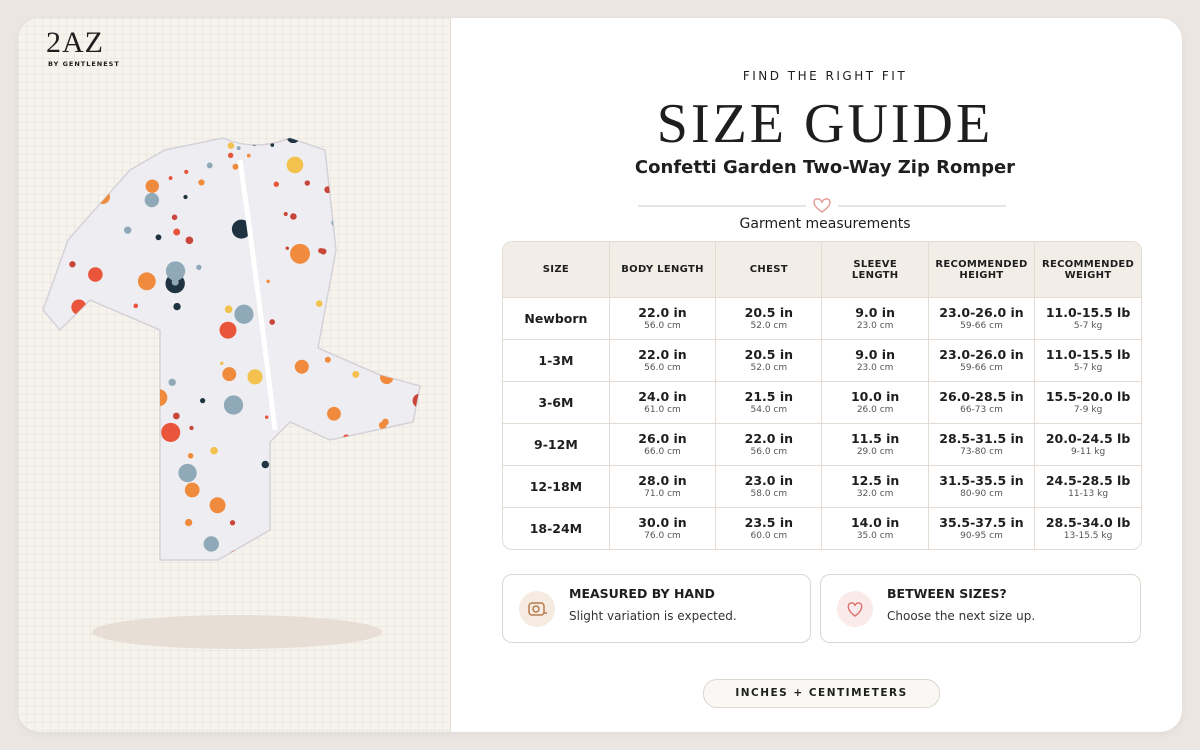  I want to click on note-text: Slight variation is expected., so click(653, 616).